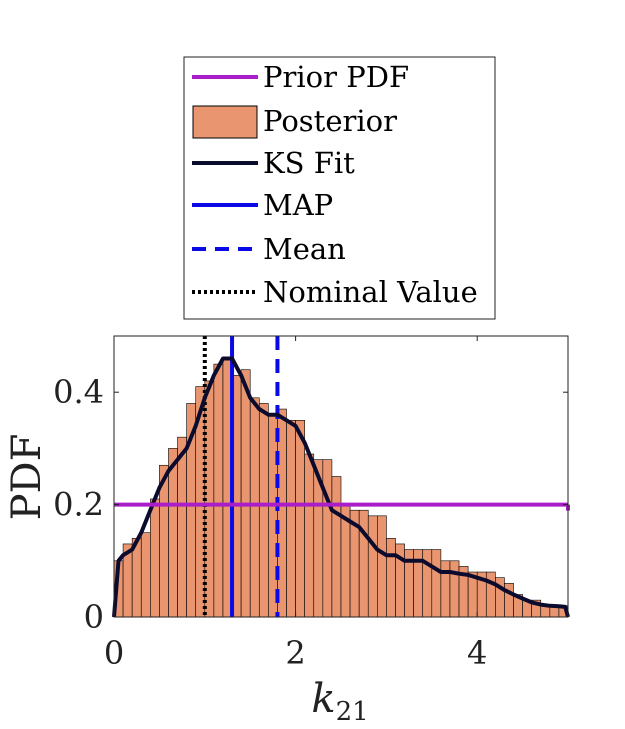 This screenshot has height=729, width=625. Describe the element at coordinates (94, 617) in the screenshot. I see `y-tick-label: 0` at that location.